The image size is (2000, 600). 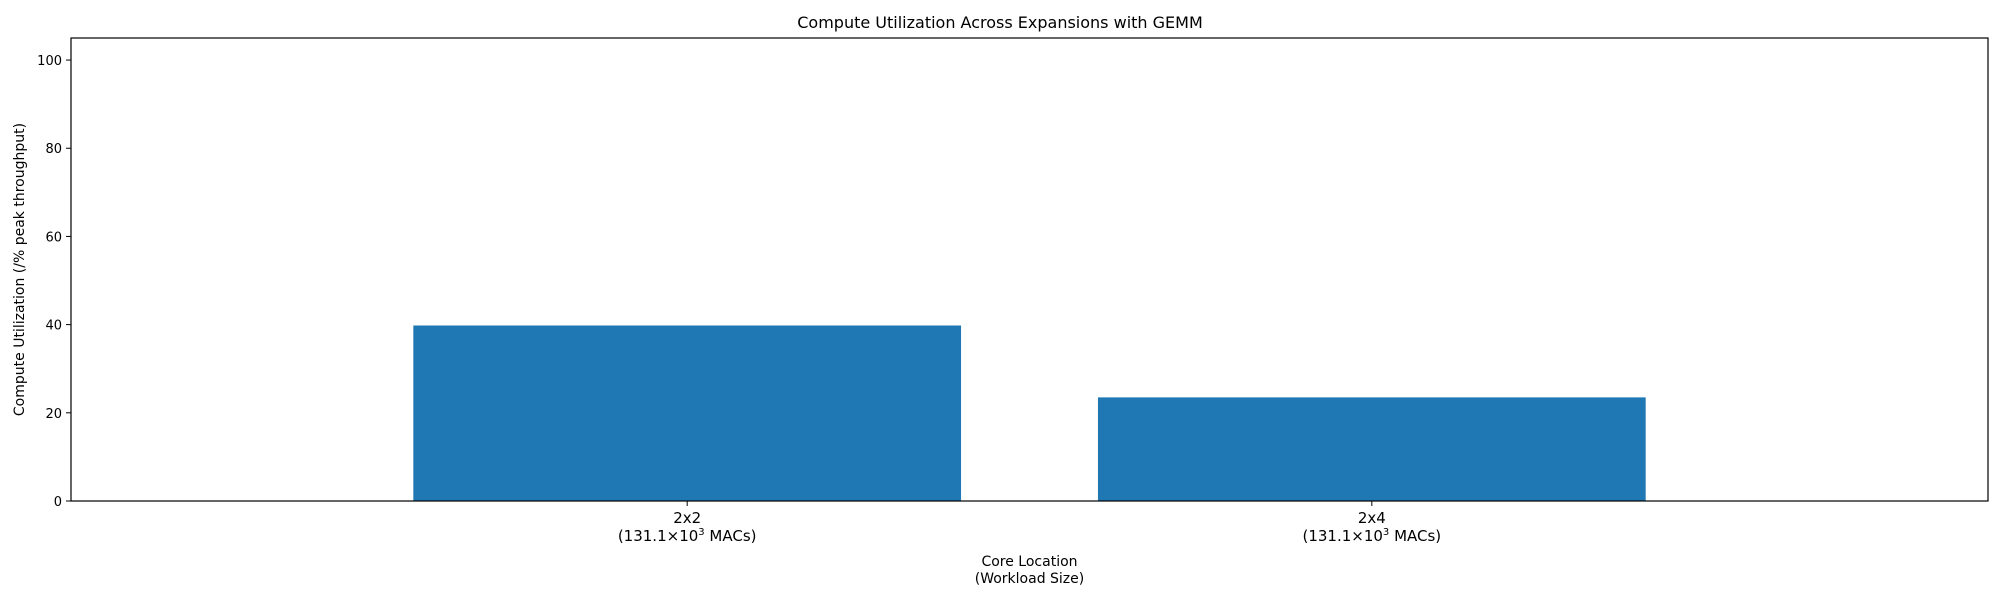 I want to click on x-axis-label-line-1: Core Location, so click(x=1029, y=562).